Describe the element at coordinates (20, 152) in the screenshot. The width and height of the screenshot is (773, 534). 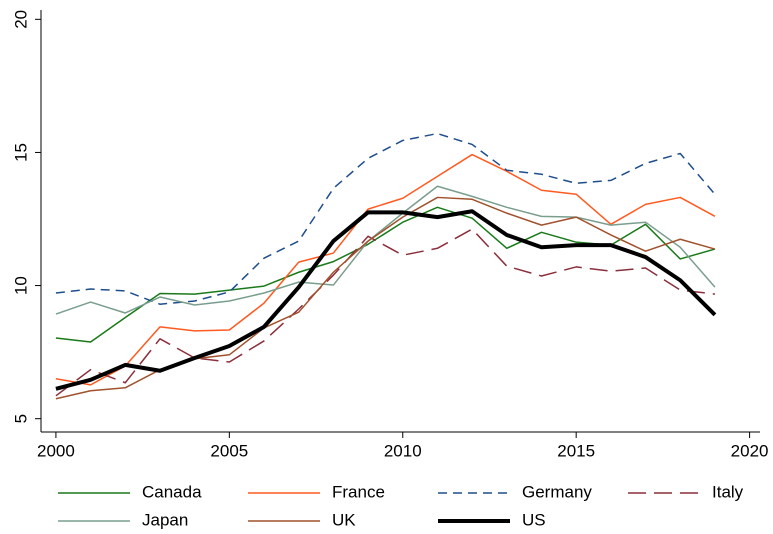
I see `y-tick-label: 15` at that location.